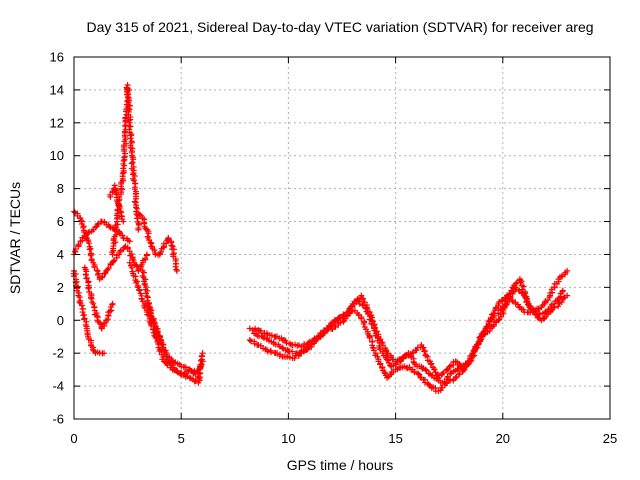 The image size is (640, 480). Describe the element at coordinates (60, 254) in the screenshot. I see `y-tick-label: 4` at that location.